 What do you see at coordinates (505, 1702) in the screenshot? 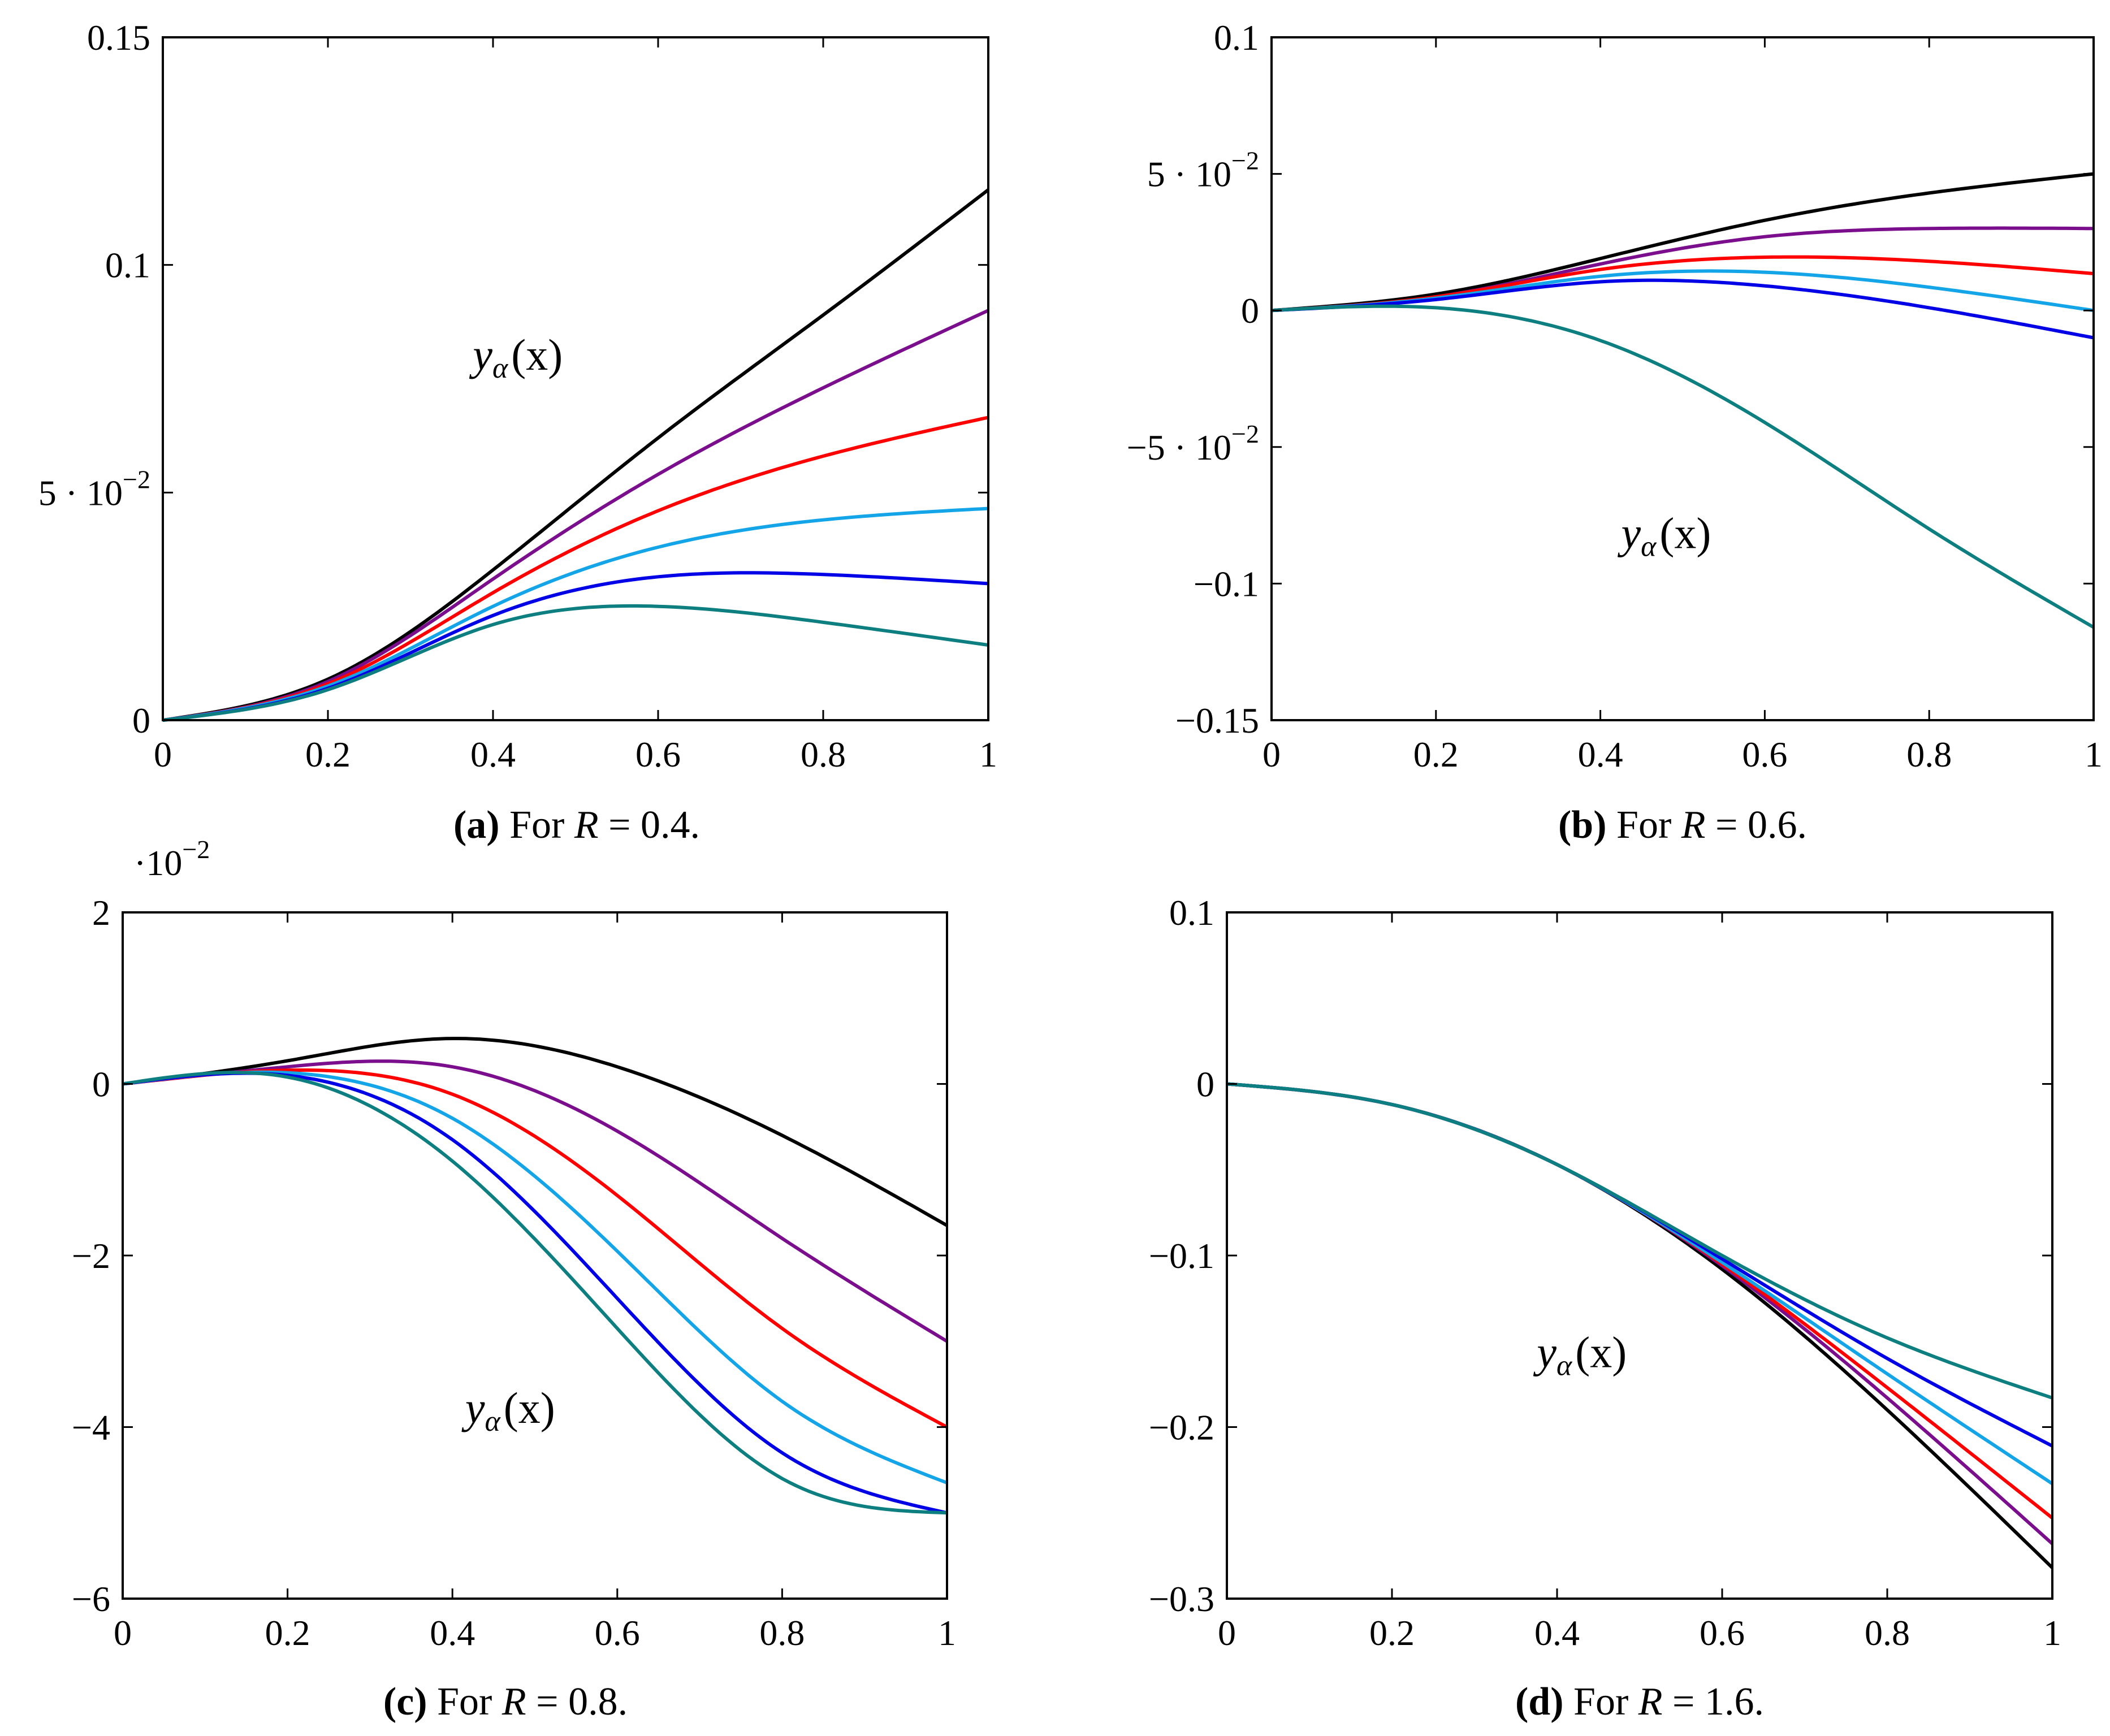
I see `subfigure-caption: (c) For R = 0.8.` at bounding box center [505, 1702].